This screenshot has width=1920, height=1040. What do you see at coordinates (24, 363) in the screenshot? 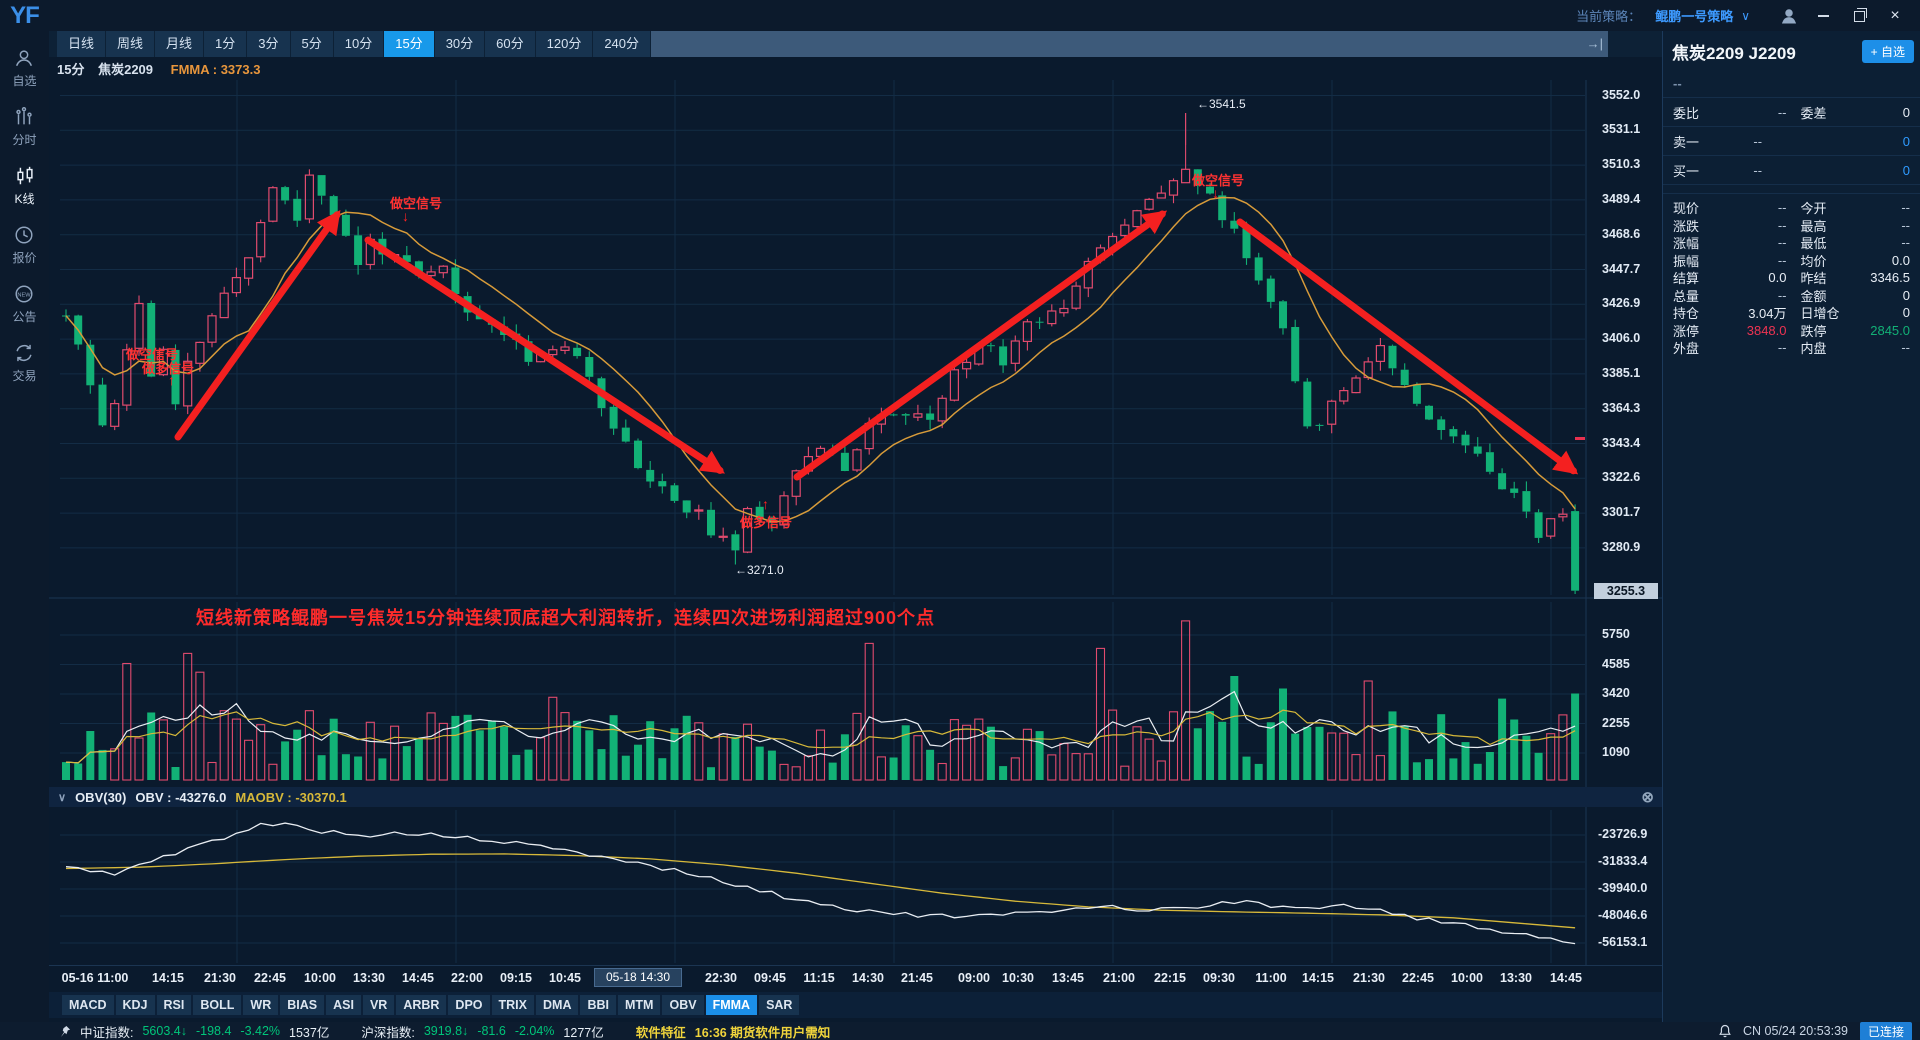
I see `sidebar-item-交易: 交易` at bounding box center [24, 363].